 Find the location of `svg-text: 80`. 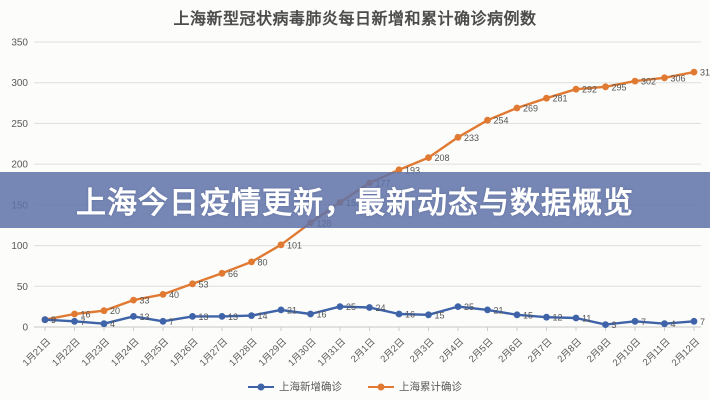

svg-text: 80 is located at coordinates (263, 262).